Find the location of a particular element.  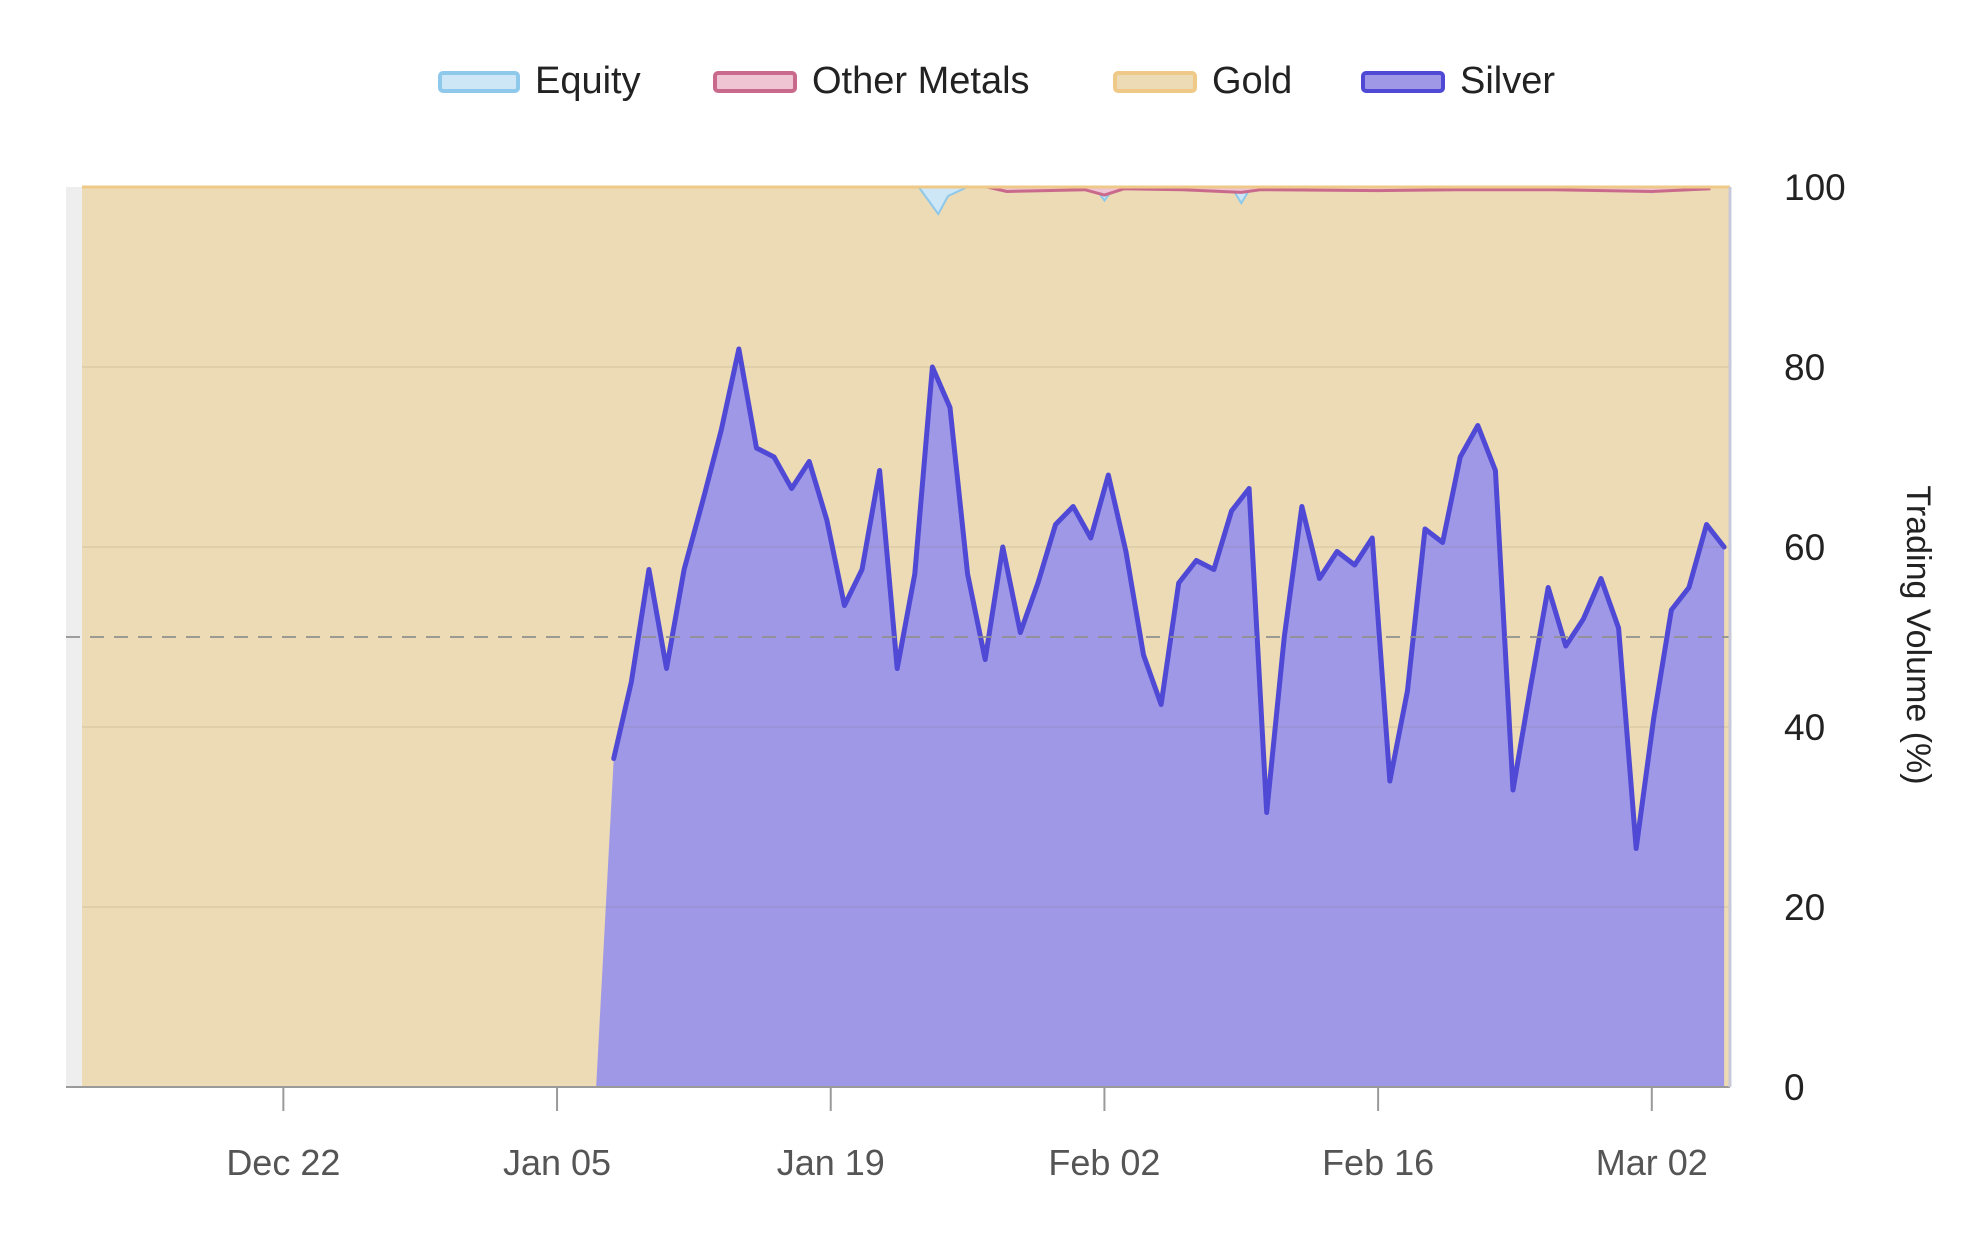

x-tick-label: Jan 19 is located at coordinates (831, 1162).